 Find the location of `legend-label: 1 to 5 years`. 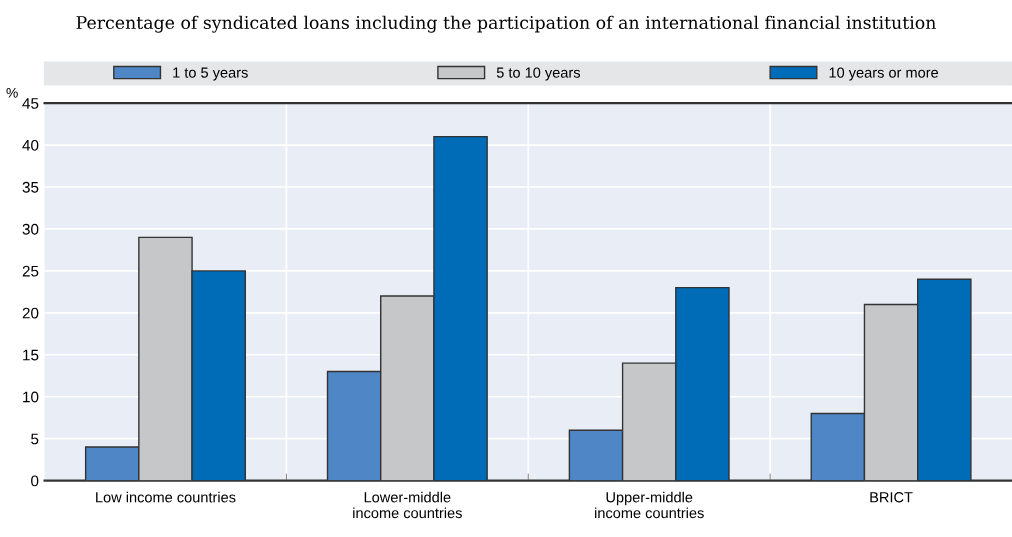

legend-label: 1 to 5 years is located at coordinates (210, 74).